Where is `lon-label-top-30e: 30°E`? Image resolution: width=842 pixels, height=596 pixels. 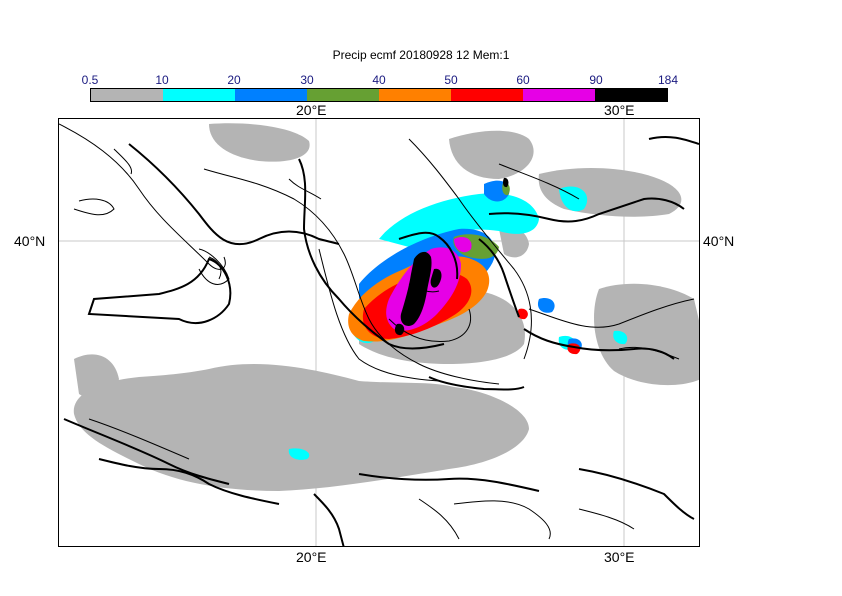 lon-label-top-30e: 30°E is located at coordinates (619, 110).